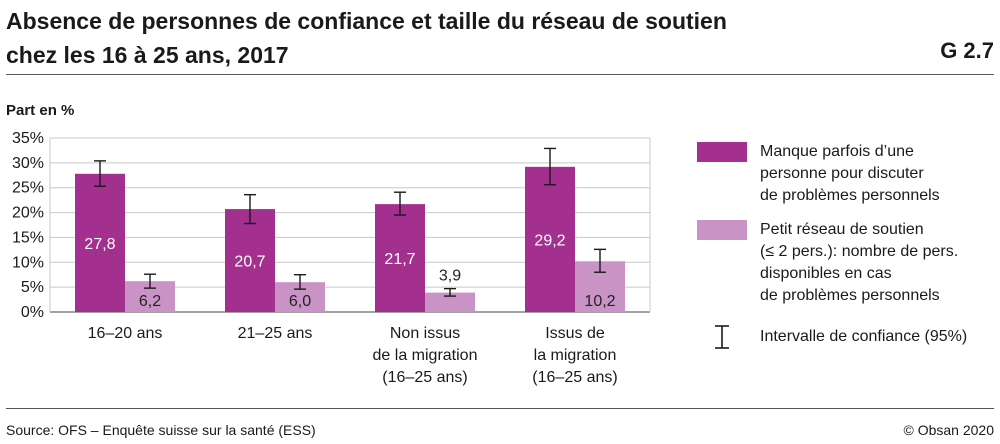 The height and width of the screenshot is (444, 1000). I want to click on footer-rule, so click(500, 408).